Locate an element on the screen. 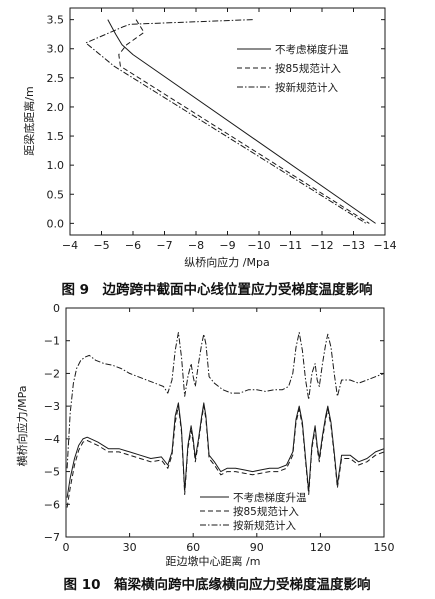 Image resolution: width=435 pixels, height=599 pixels. fig9-y-tick-label: 3.0 is located at coordinates (56, 49).